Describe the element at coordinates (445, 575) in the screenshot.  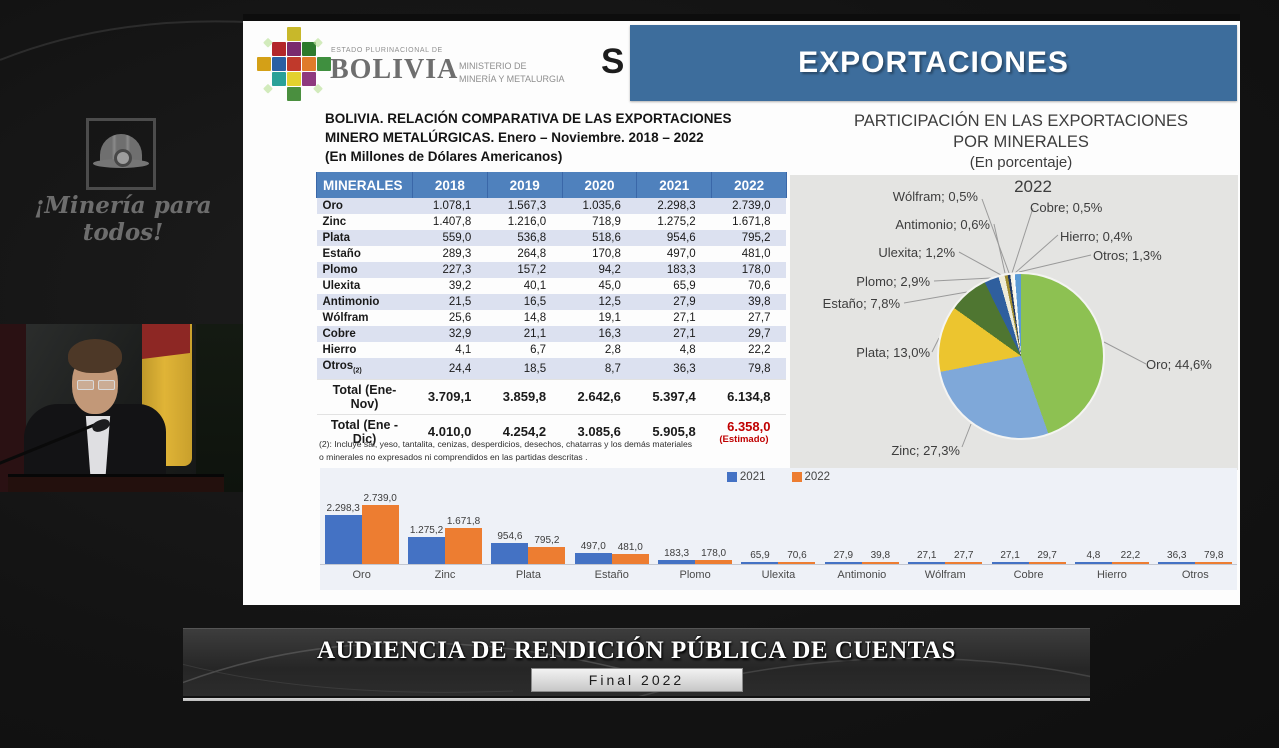
I see `bar-category-label: Zinc` at that location.